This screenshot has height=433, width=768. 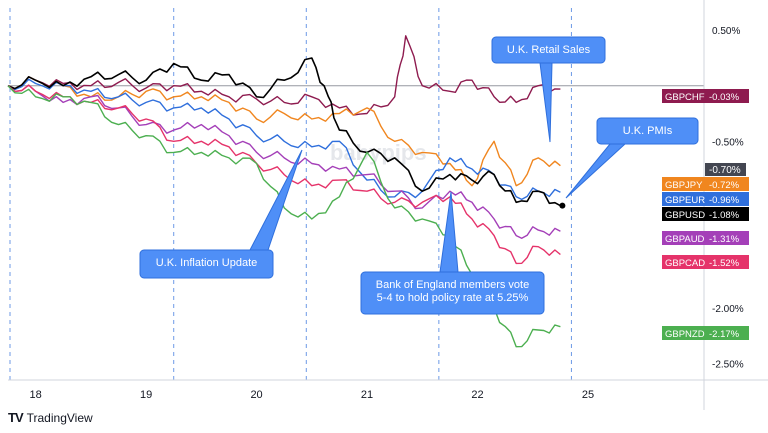 I want to click on y-tick-label: -2.00%, so click(x=728, y=309).